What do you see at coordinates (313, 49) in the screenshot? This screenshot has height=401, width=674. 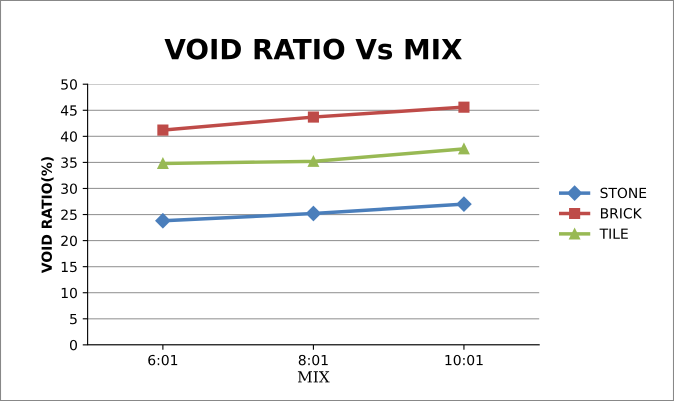 I see `chart-title: VOID RATIO Vs MIX` at bounding box center [313, 49].